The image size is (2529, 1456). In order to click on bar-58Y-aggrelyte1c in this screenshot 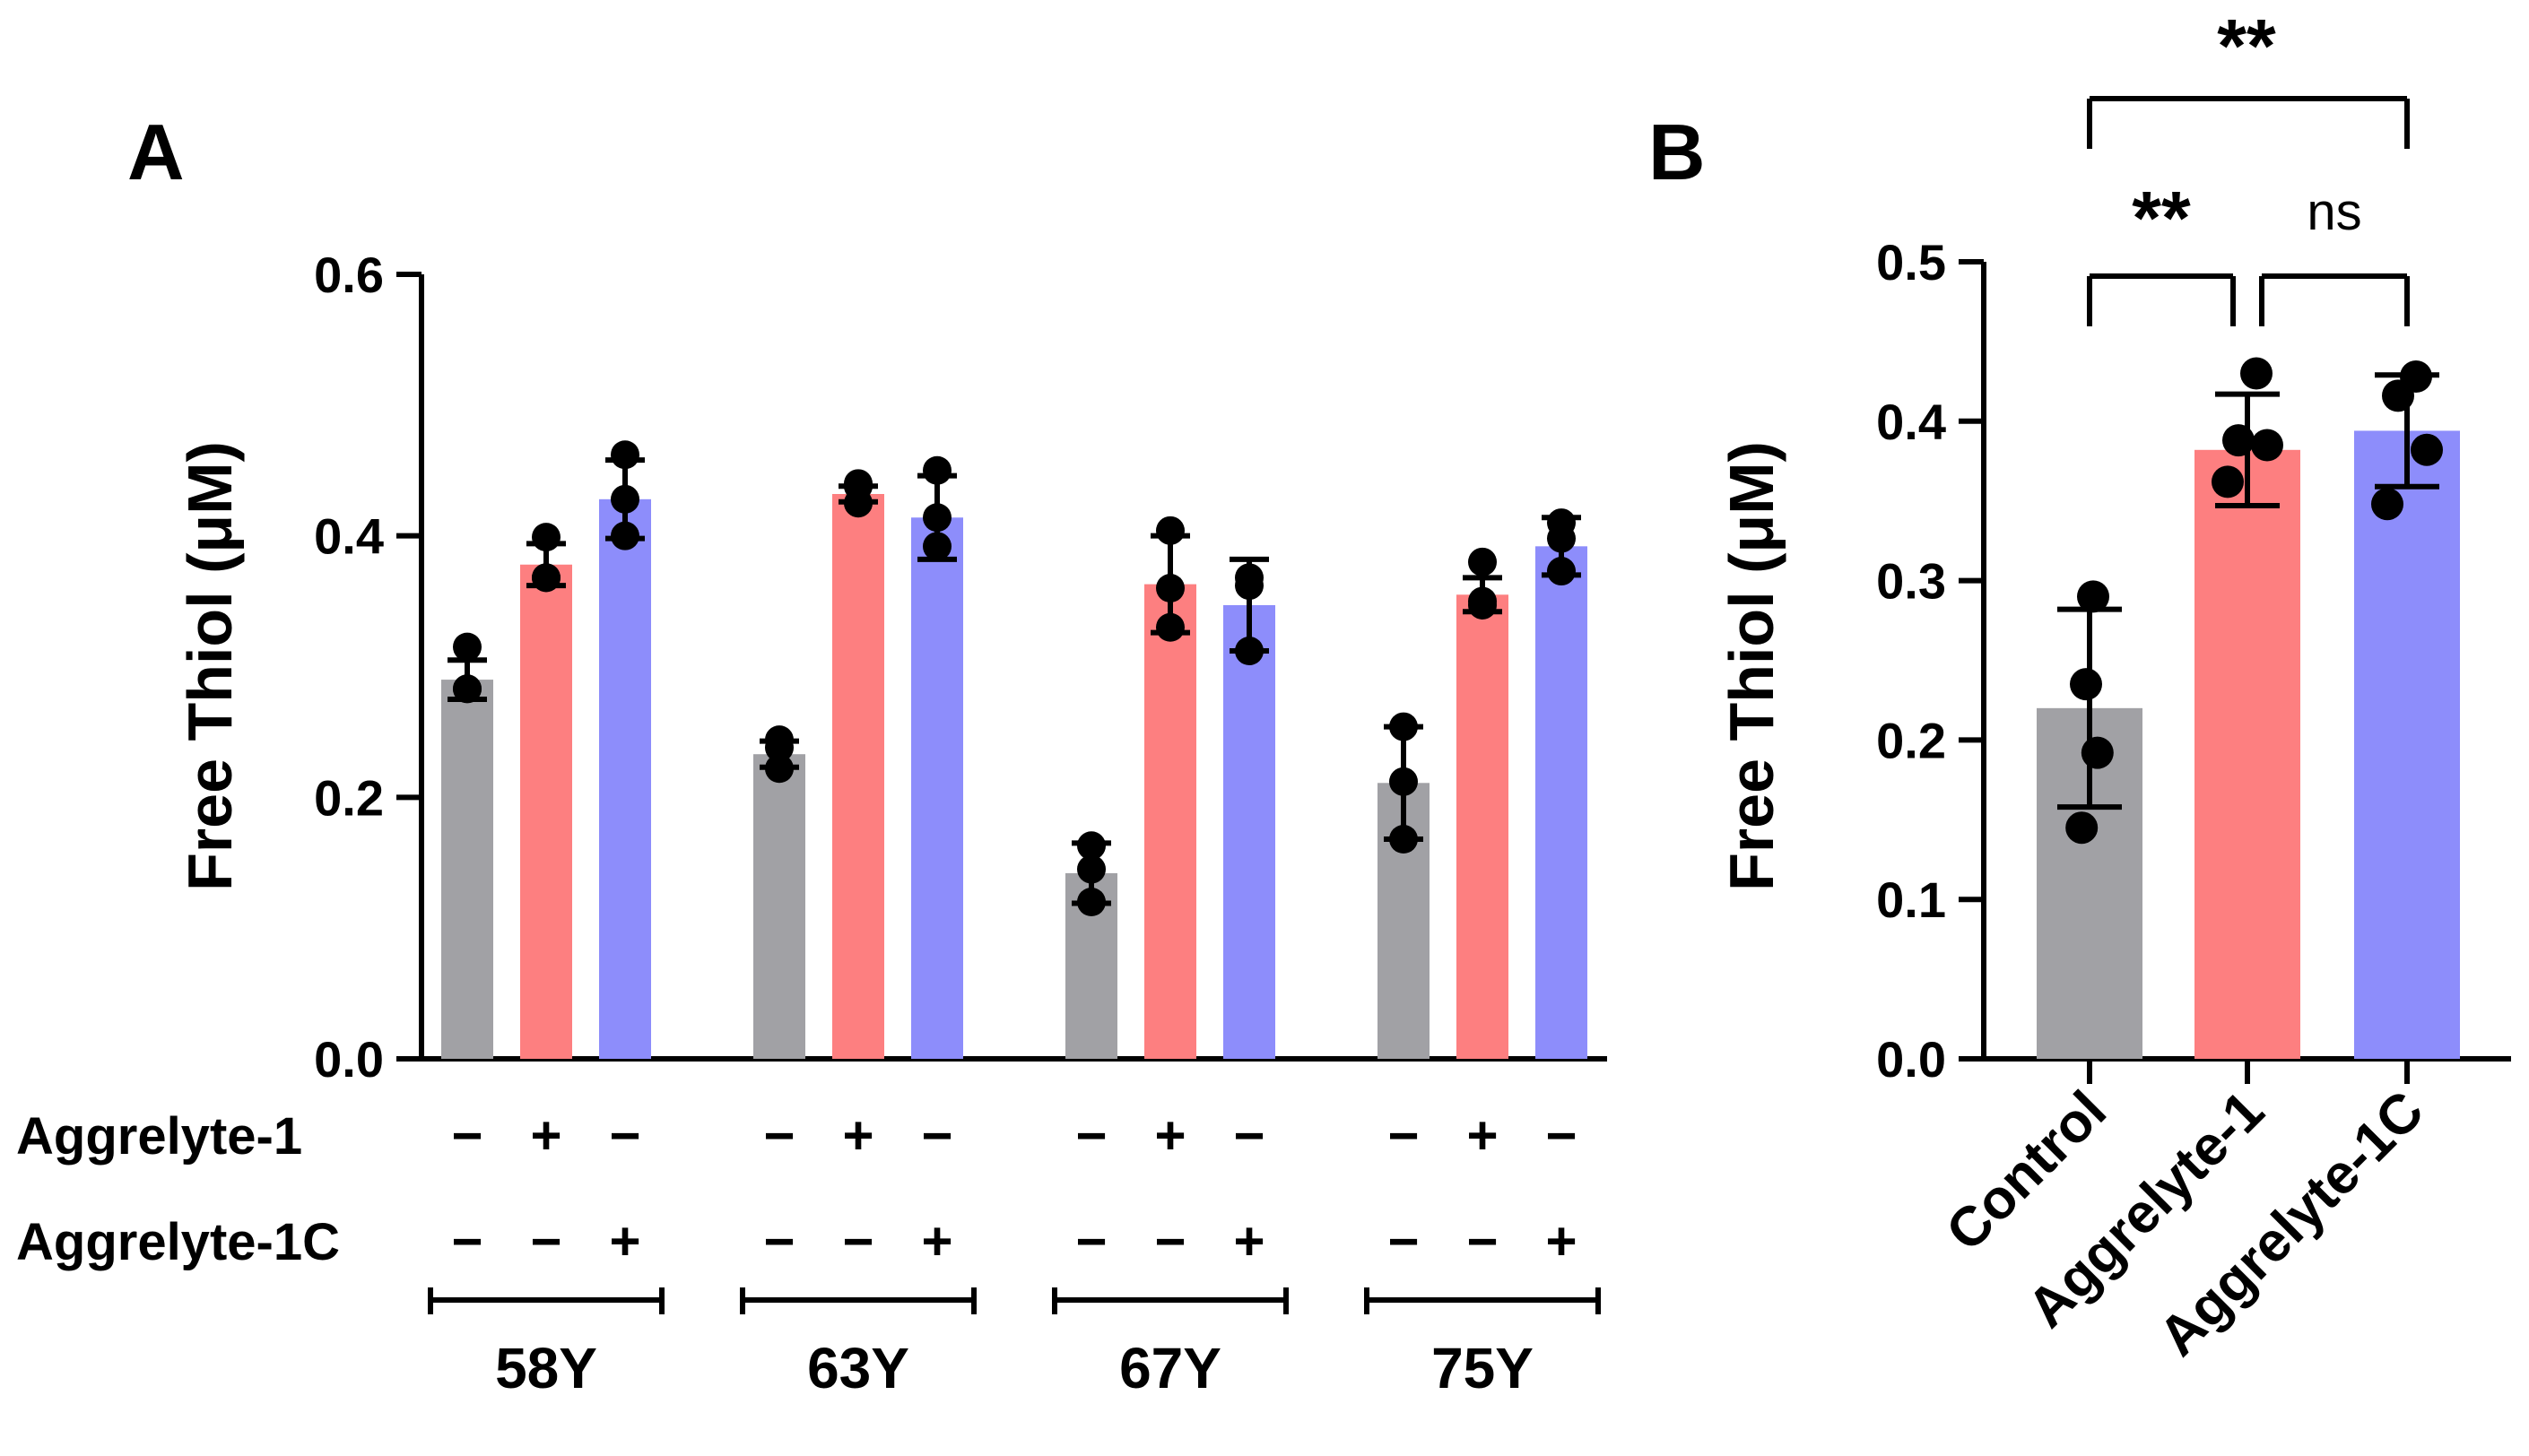, I will do `click(625, 778)`.